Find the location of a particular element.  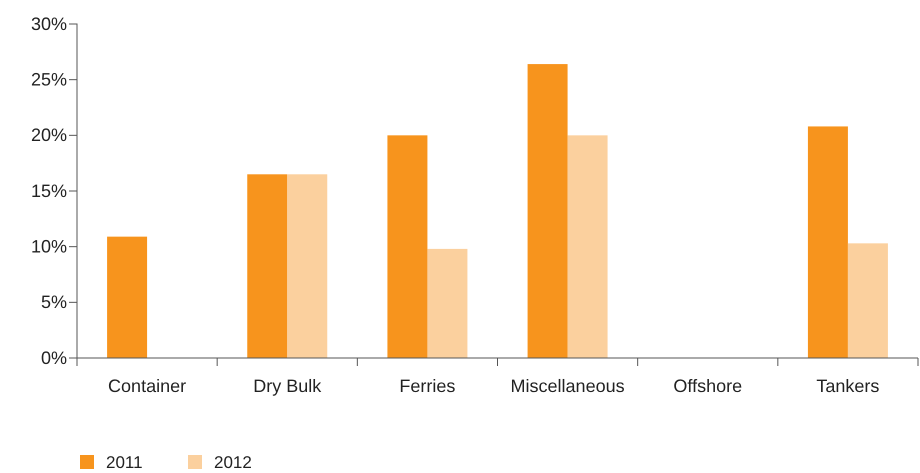

x-tick-label: Ferries is located at coordinates (427, 386).